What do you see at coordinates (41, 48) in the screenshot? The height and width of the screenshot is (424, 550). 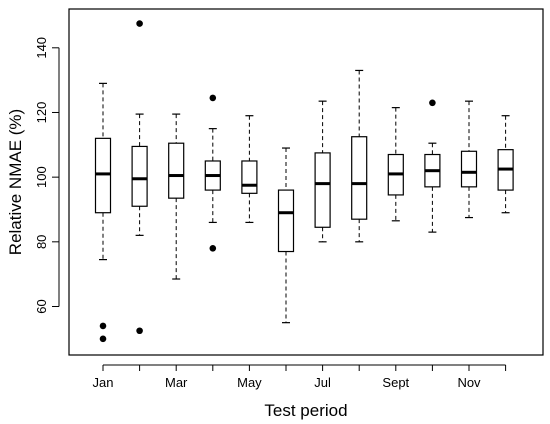 I see `y-tick-label: 140` at bounding box center [41, 48].